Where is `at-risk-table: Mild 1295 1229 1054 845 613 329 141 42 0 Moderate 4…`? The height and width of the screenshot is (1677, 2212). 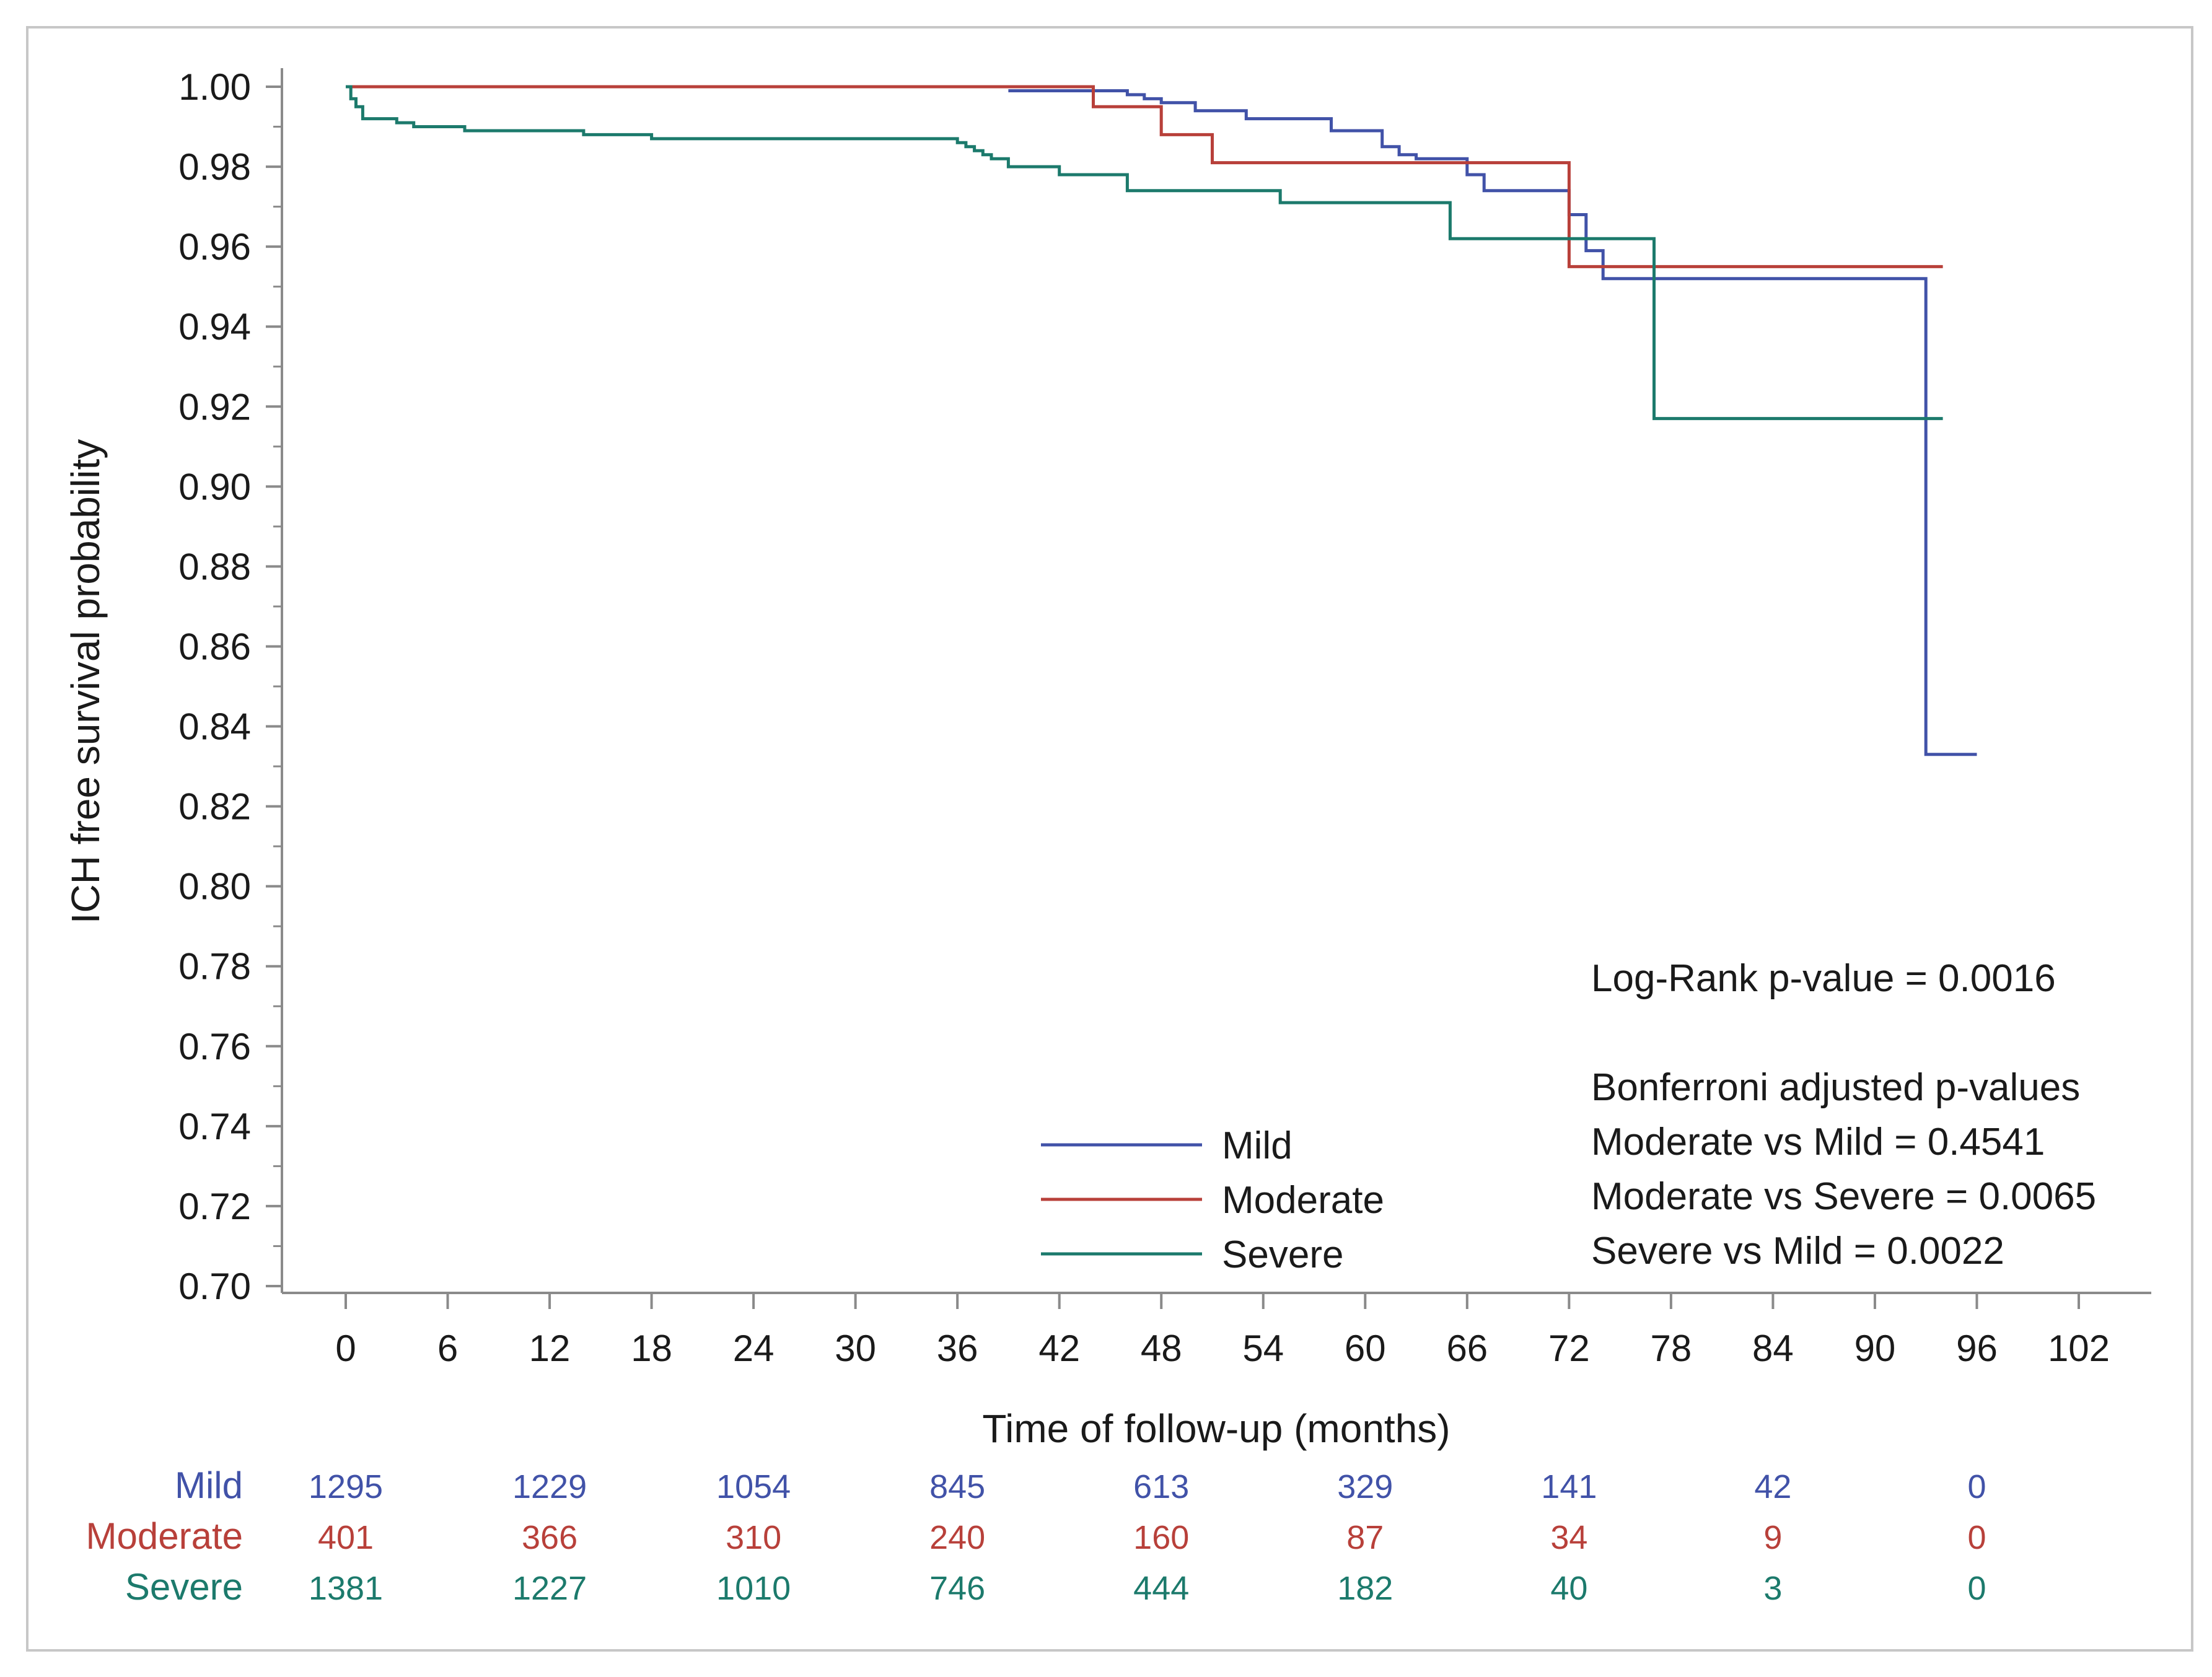
at-risk-table: Mild 1295 1229 1054 845 613 329 141 42 0 Moderate 4… is located at coordinates (1036, 1536).